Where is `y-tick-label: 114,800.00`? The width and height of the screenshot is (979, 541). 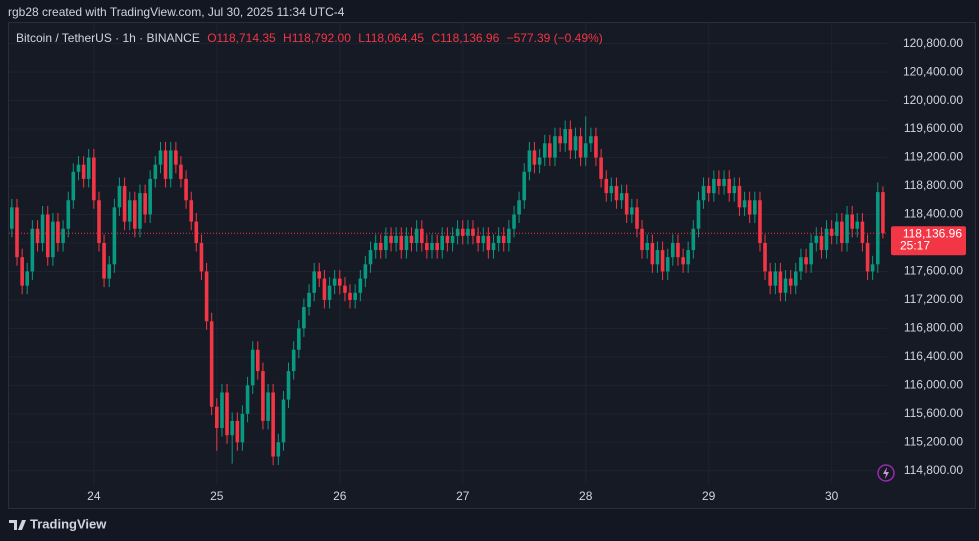
y-tick-label: 114,800.00 is located at coordinates (933, 470).